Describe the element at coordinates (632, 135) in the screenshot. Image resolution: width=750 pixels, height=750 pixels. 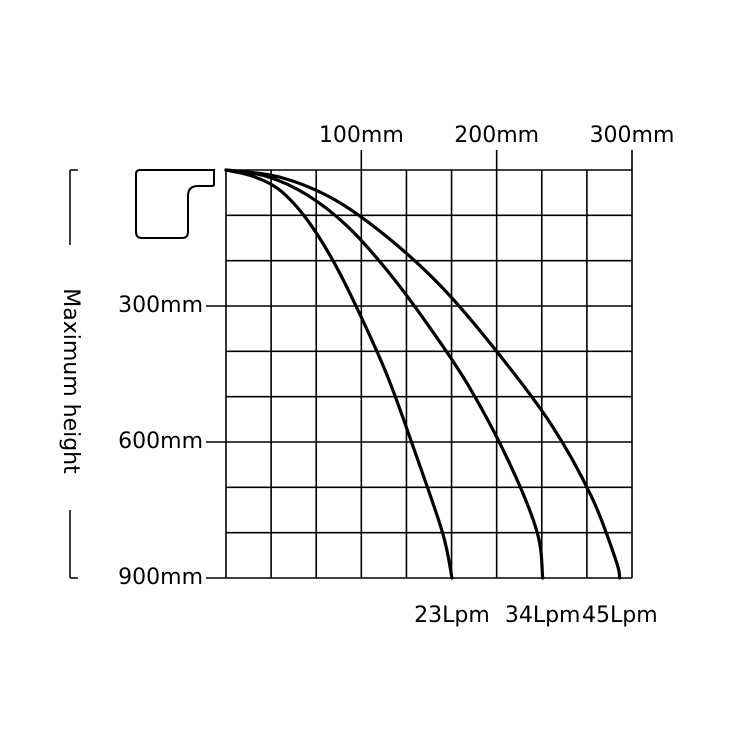
I see `x-tick-label: 300mm` at that location.